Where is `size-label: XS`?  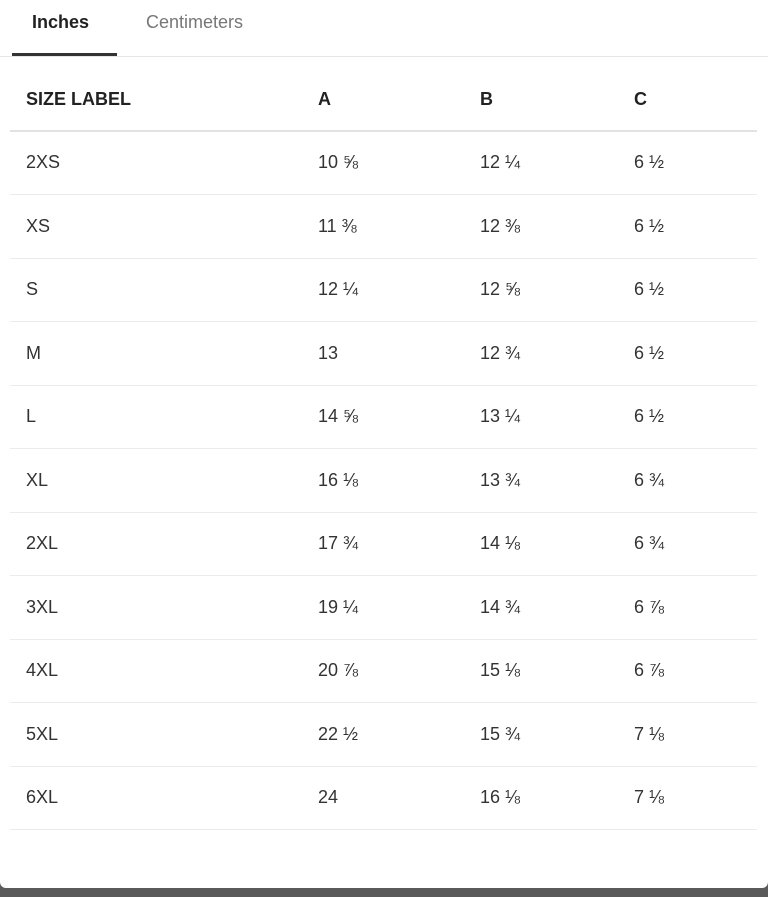
size-label: XS is located at coordinates (38, 225).